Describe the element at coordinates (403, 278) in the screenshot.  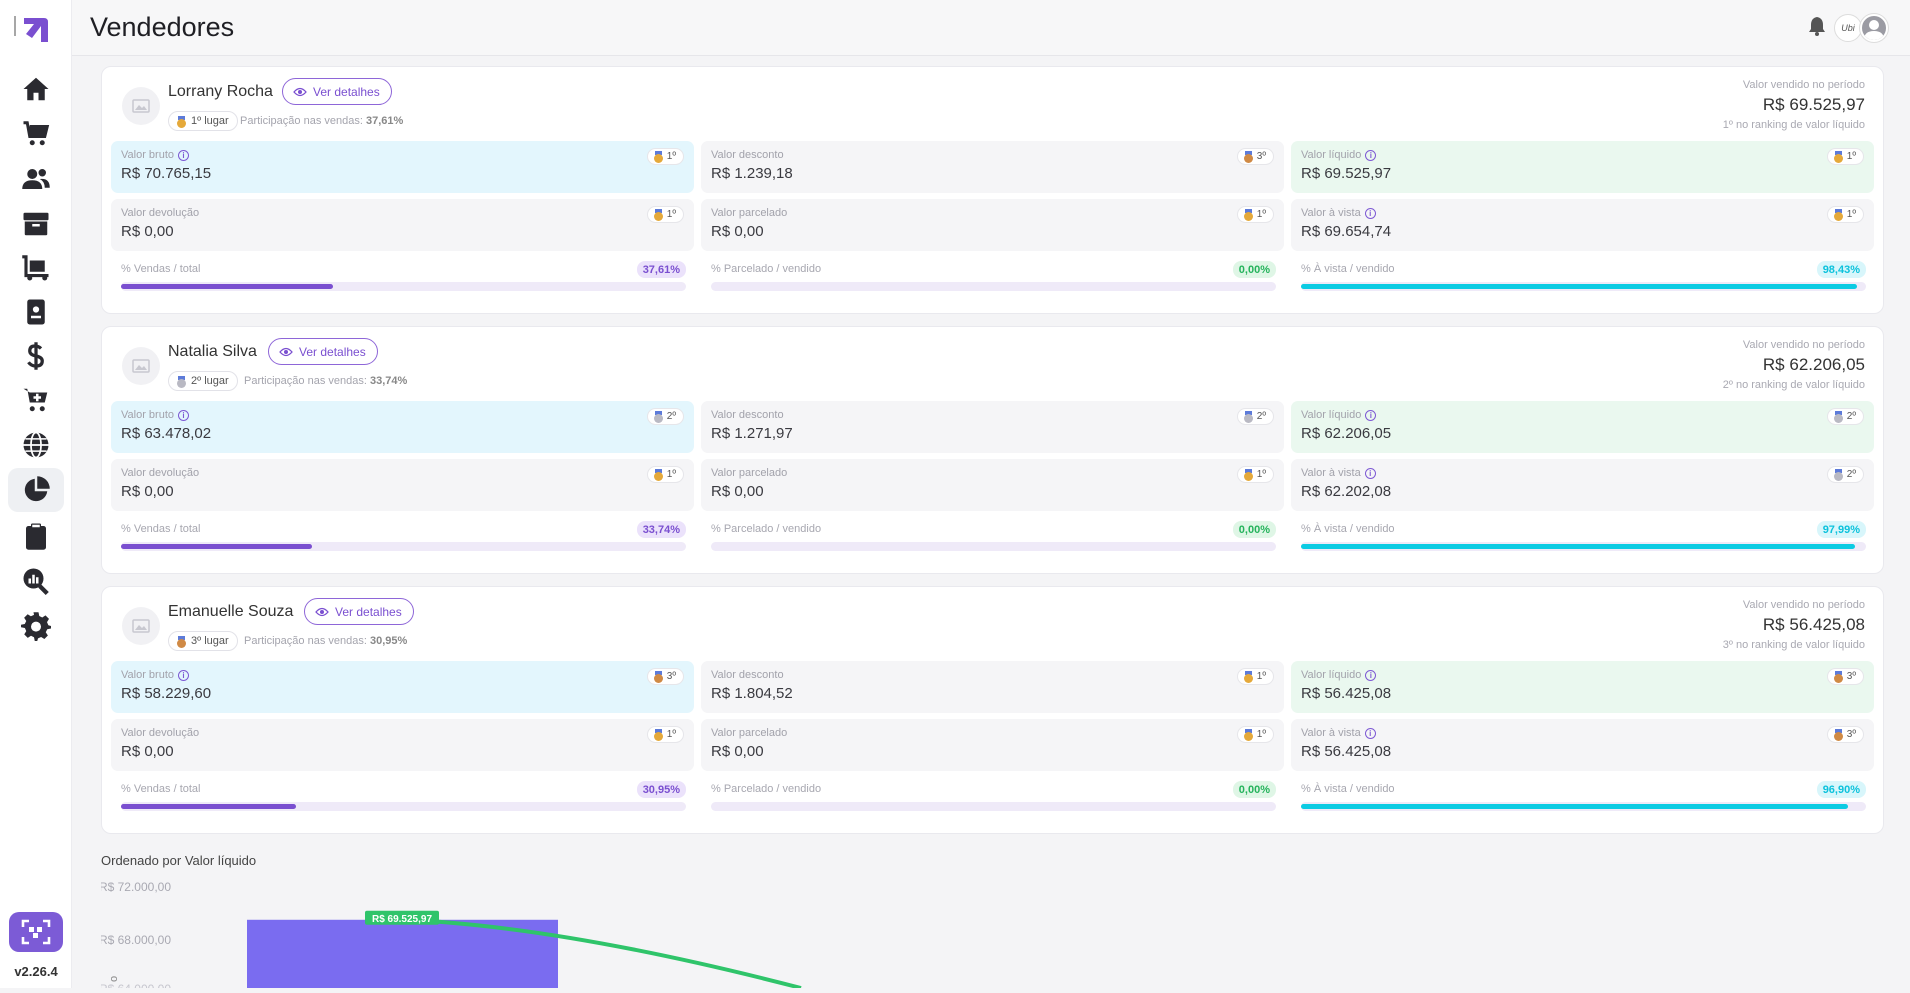
I see `progress-pct-vendas: % Vendas / total 37,61%` at that location.